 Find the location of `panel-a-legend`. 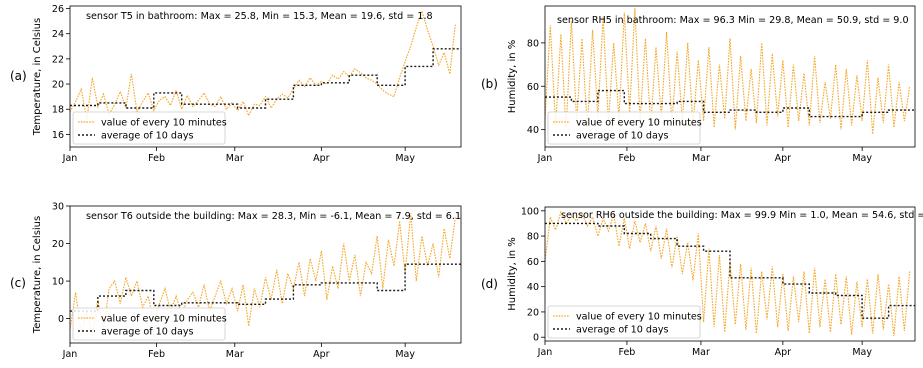

panel-a-legend is located at coordinates (149, 128).